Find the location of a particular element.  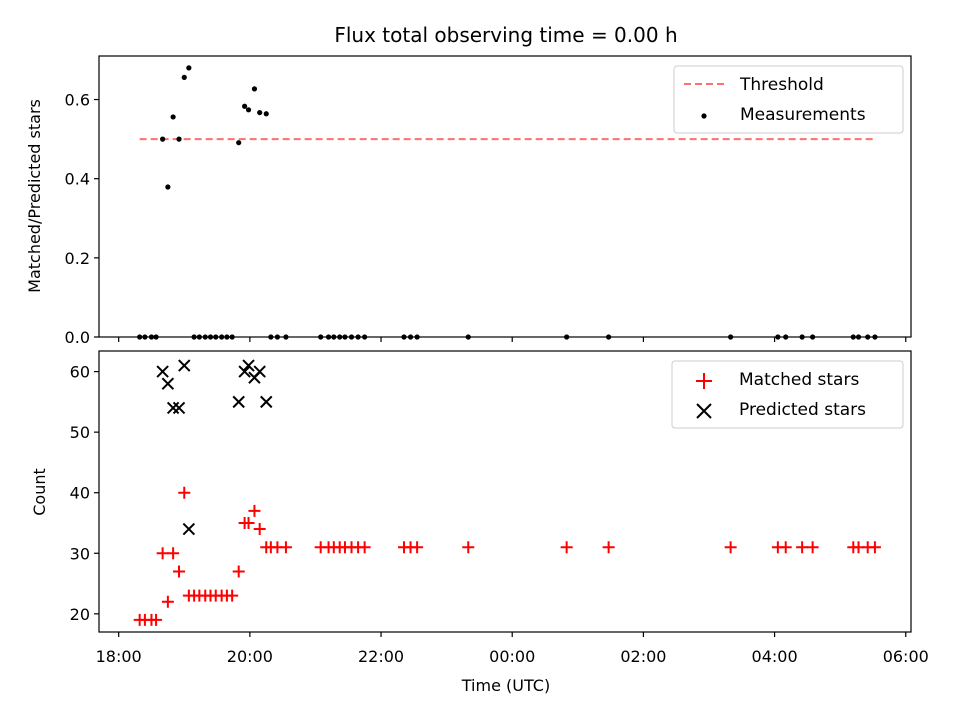

count-y-tick-label: 60 is located at coordinates (80, 372).